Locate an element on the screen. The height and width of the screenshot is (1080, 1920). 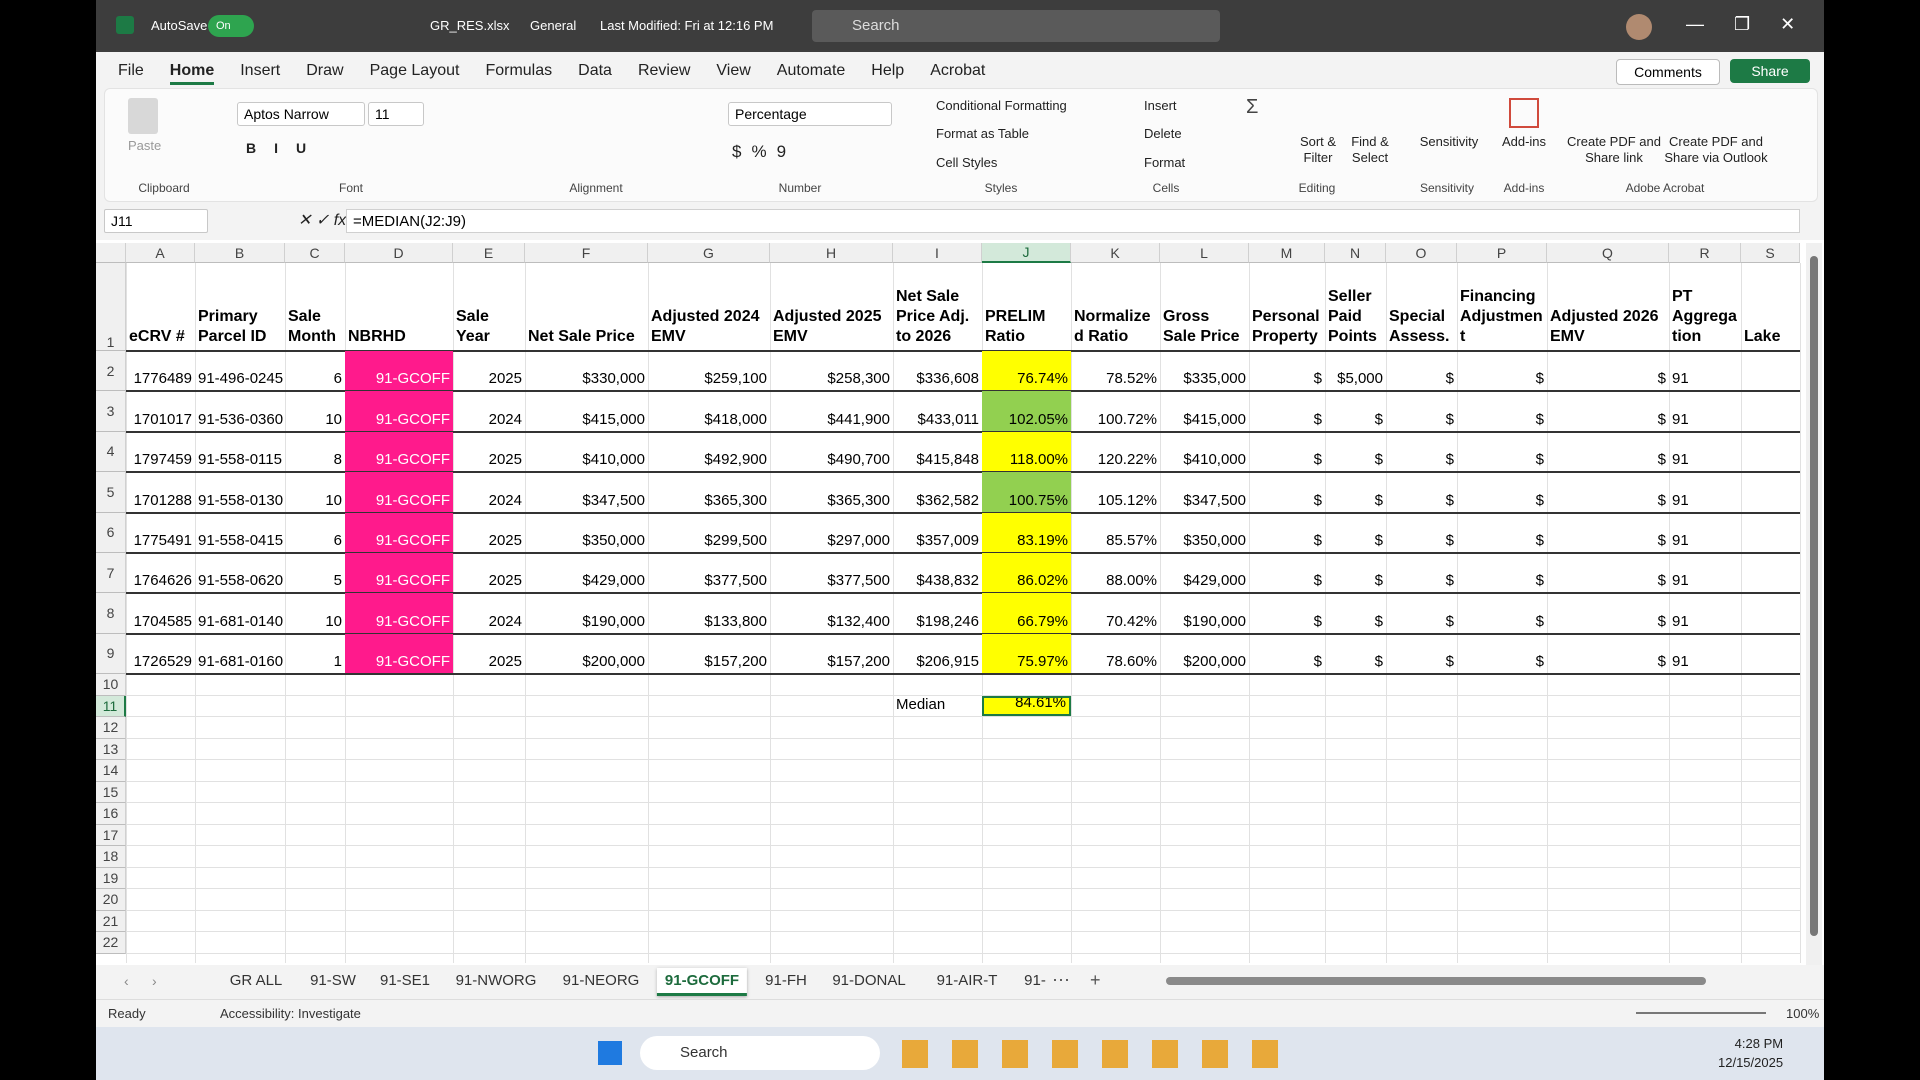
row-header: 12 is located at coordinates (111, 728).